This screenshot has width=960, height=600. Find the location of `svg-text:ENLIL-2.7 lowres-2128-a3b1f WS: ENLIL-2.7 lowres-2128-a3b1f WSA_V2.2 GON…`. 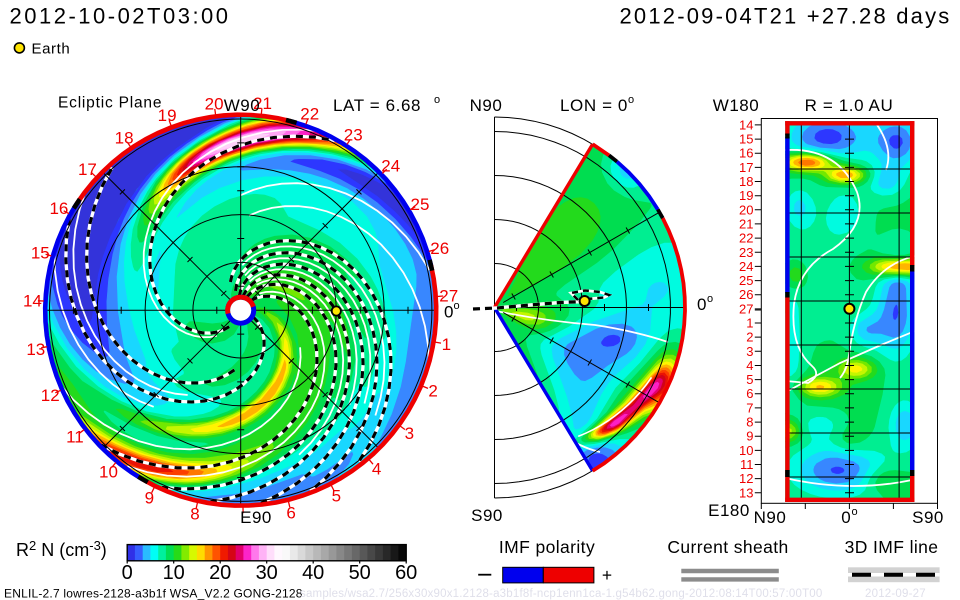

svg-text:ENLIL-2.7 lowres-2128-a3b1f WS: ENLIL-2.7 lowres-2128-a3b1f WSA_V2.2 GON… is located at coordinates (153, 593).